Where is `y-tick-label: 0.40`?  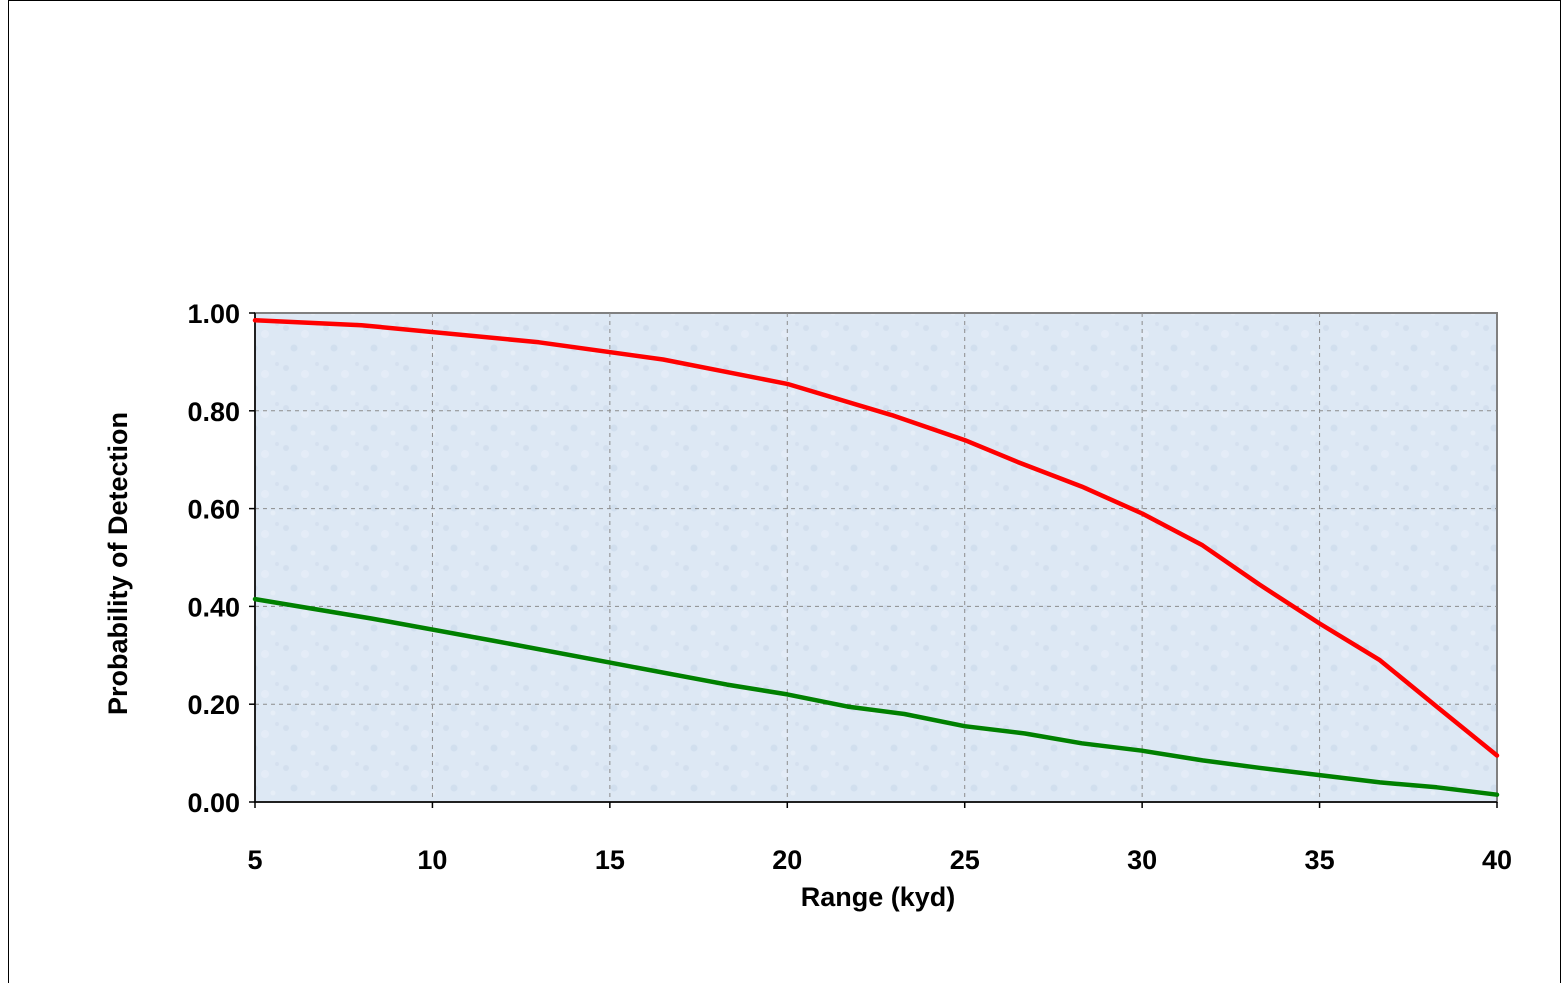 y-tick-label: 0.40 is located at coordinates (213, 607).